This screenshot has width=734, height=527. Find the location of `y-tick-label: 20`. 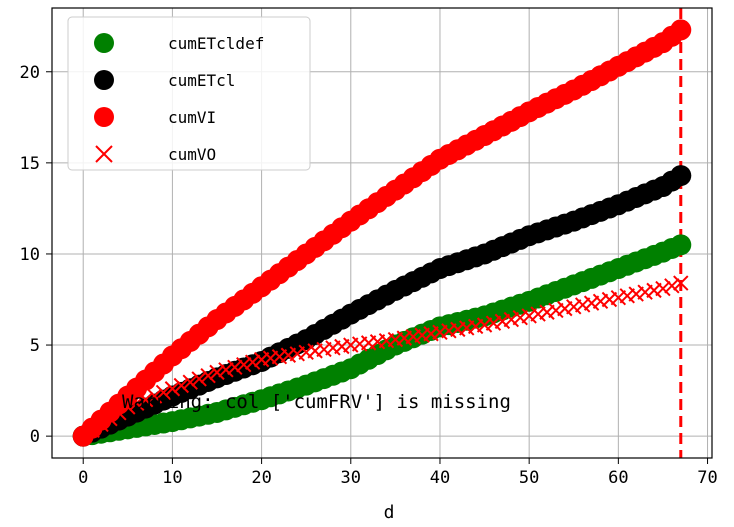

y-tick-label: 20 is located at coordinates (30, 73).